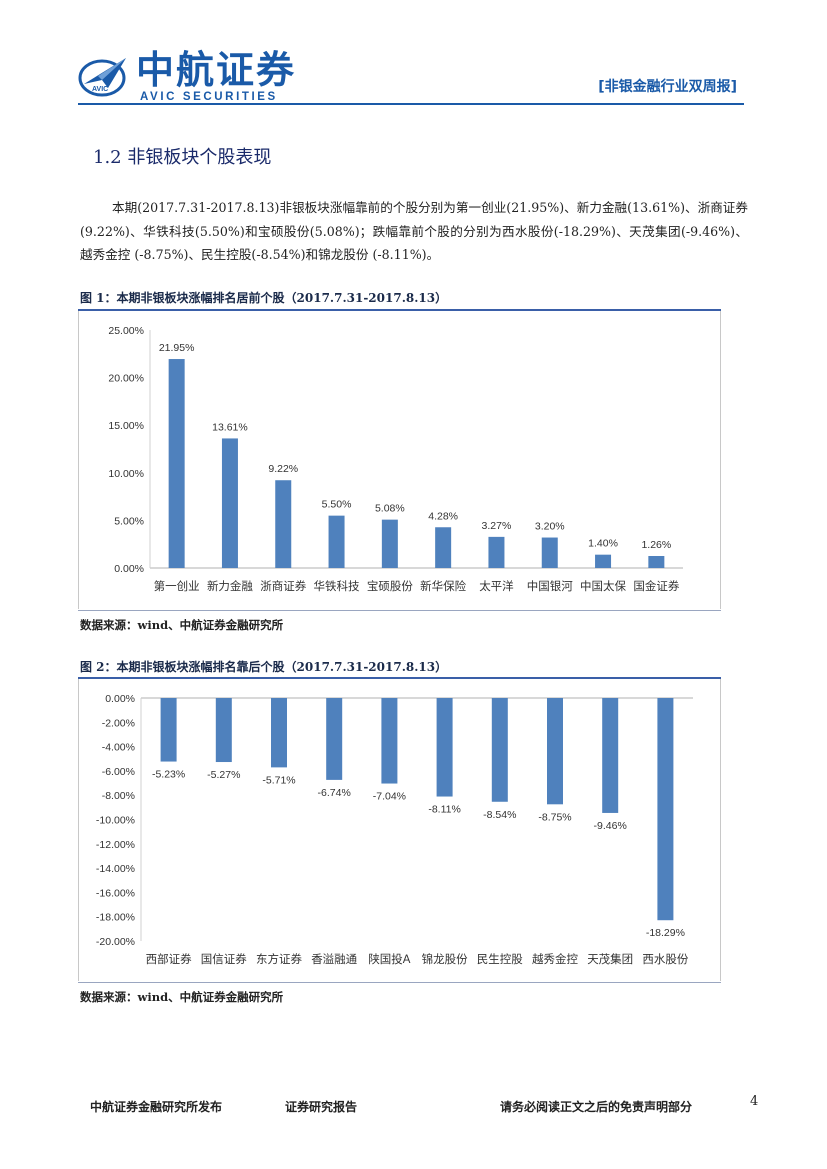 Image resolution: width=827 pixels, height=1169 pixels. Describe the element at coordinates (444, 810) in the screenshot. I see `data-label: -8.11%` at that location.